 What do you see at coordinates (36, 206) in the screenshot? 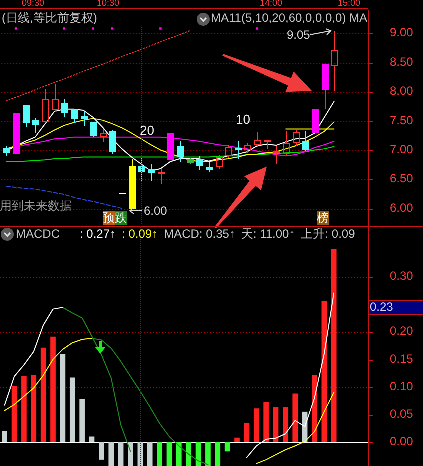
I see `annotation: 用到未来数据` at bounding box center [36, 206].